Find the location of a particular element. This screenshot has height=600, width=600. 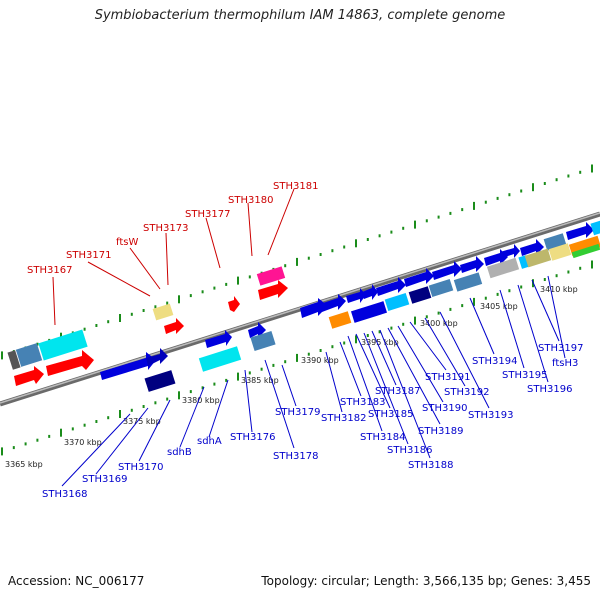

gene-label: STH3168 is located at coordinates (64, 494).